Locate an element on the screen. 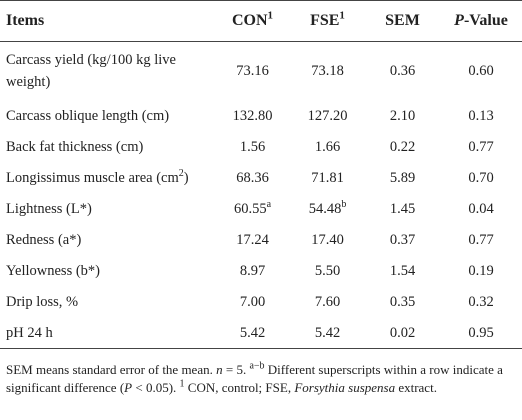  cell-text: 0.35 is located at coordinates (402, 301).